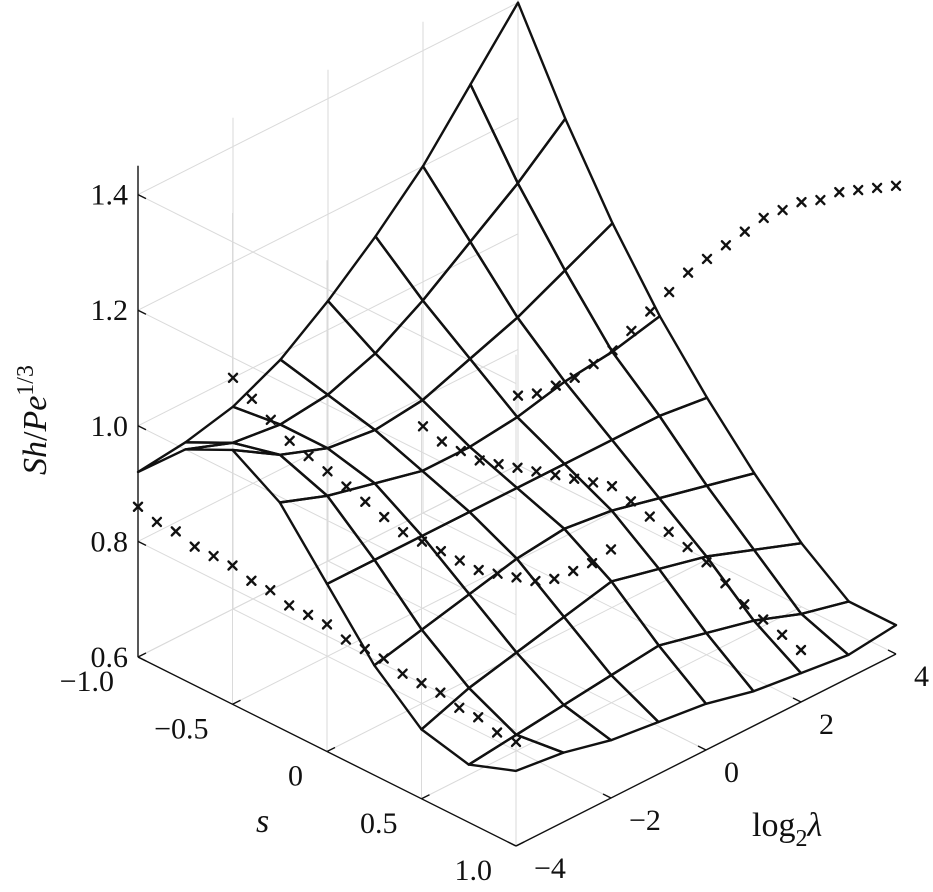  What do you see at coordinates (35, 458) in the screenshot?
I see `z-axis-label-base: Sh` at bounding box center [35, 458].